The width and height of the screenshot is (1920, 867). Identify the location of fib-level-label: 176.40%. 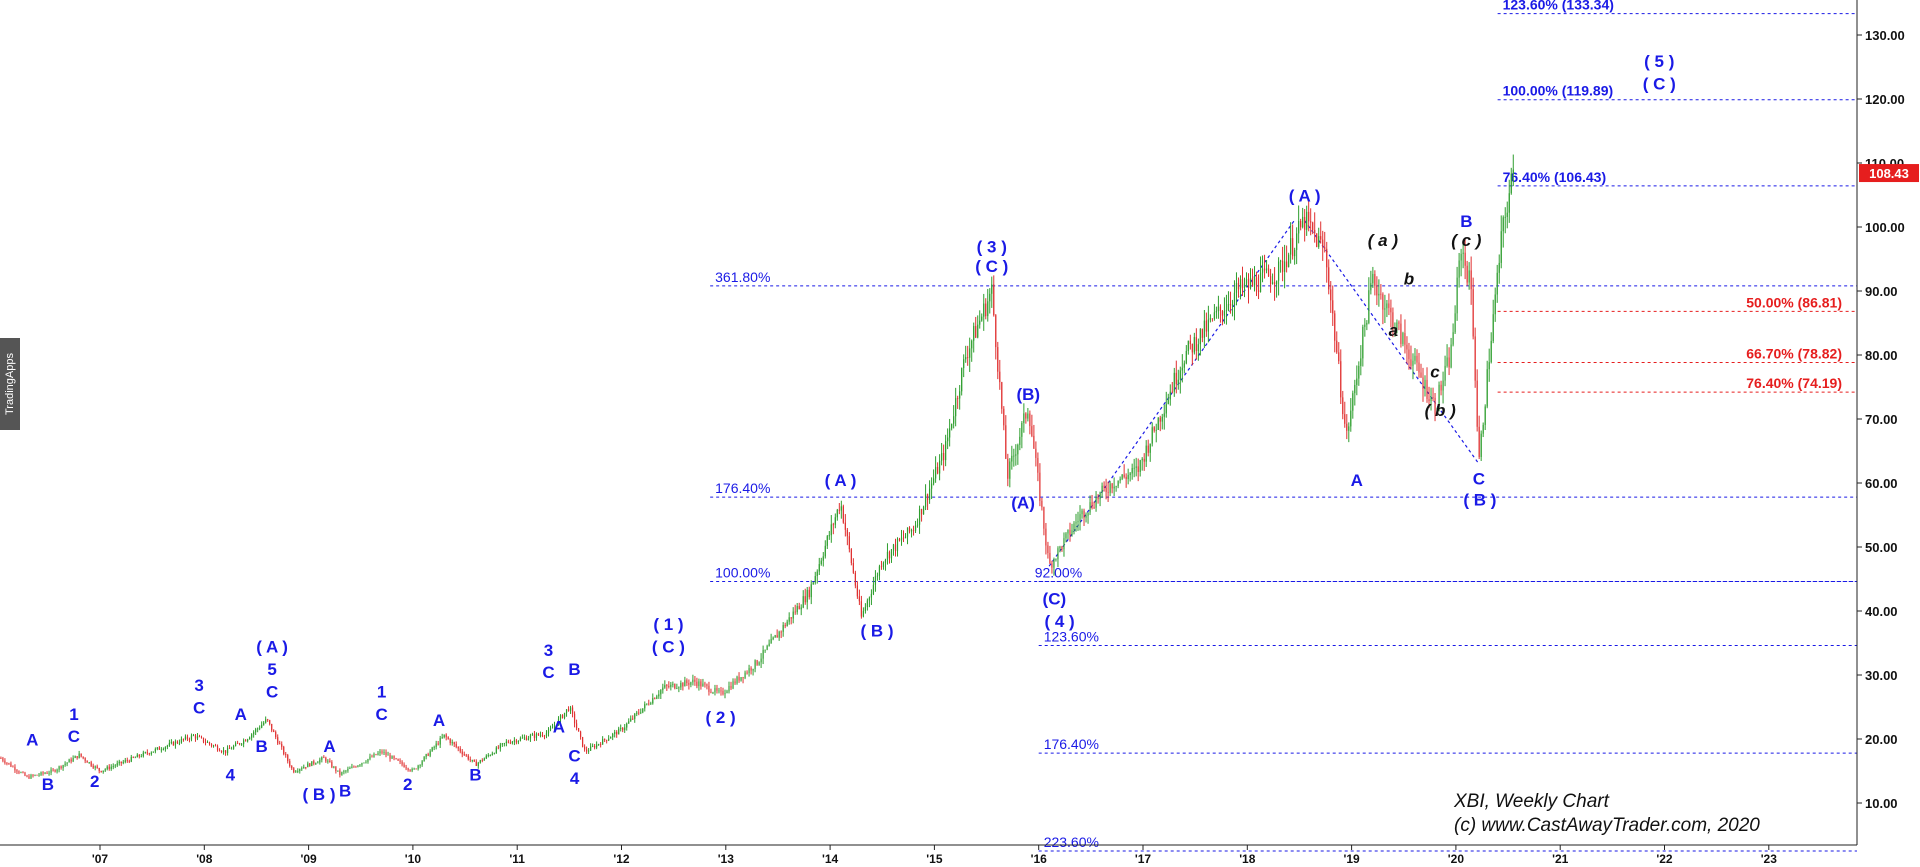
(742, 488).